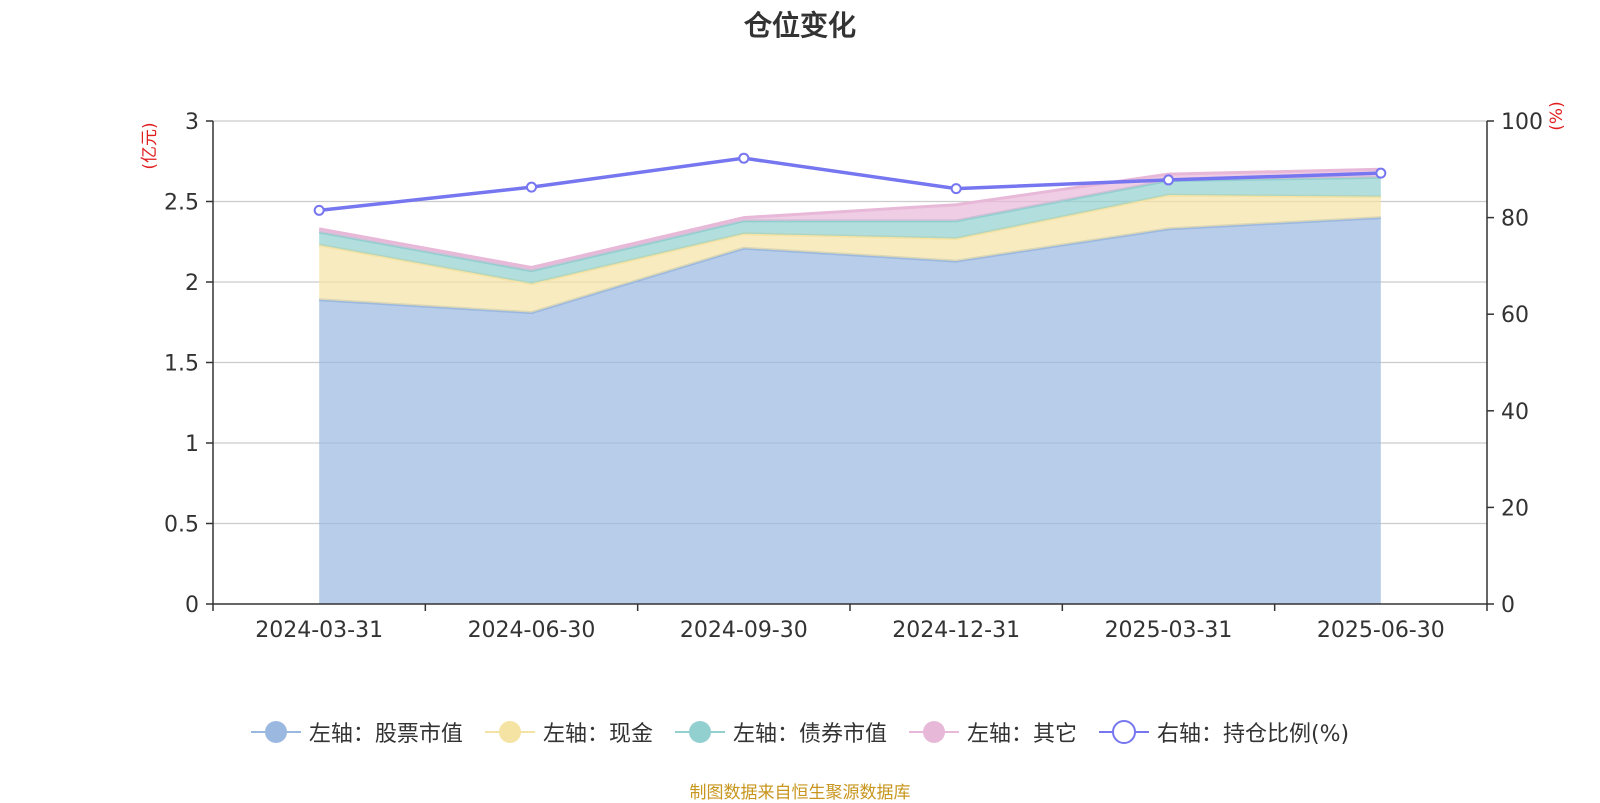  I want to click on data-source-footer: 制图数据来自恒生聚源数据库, so click(800, 793).